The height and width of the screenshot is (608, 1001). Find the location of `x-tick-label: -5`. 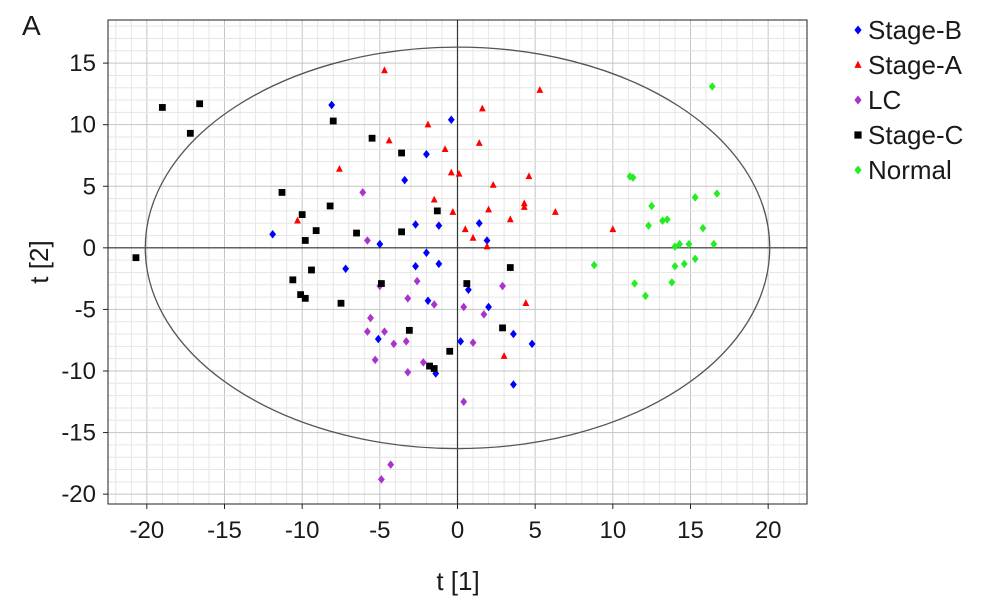

x-tick-label: -5 is located at coordinates (379, 530).